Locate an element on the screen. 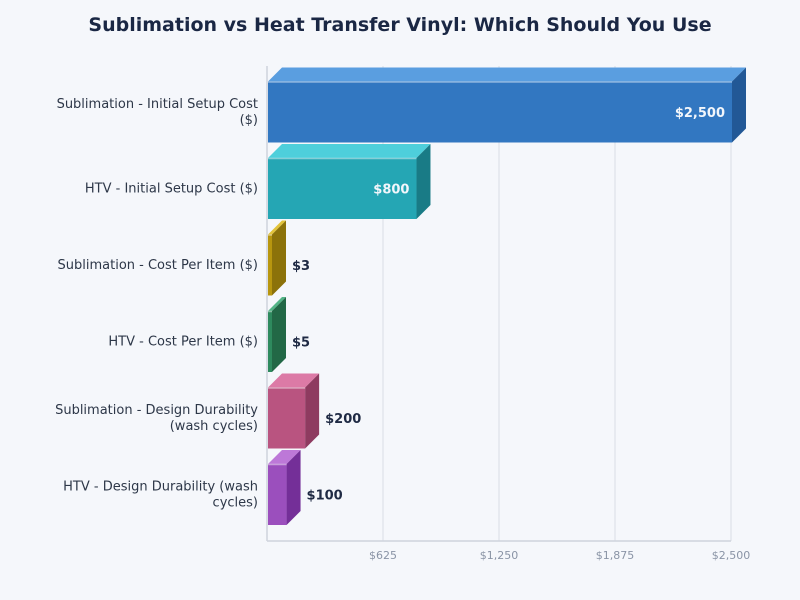 This screenshot has width=800, height=600. x-tick-label: $1,250 is located at coordinates (499, 555).